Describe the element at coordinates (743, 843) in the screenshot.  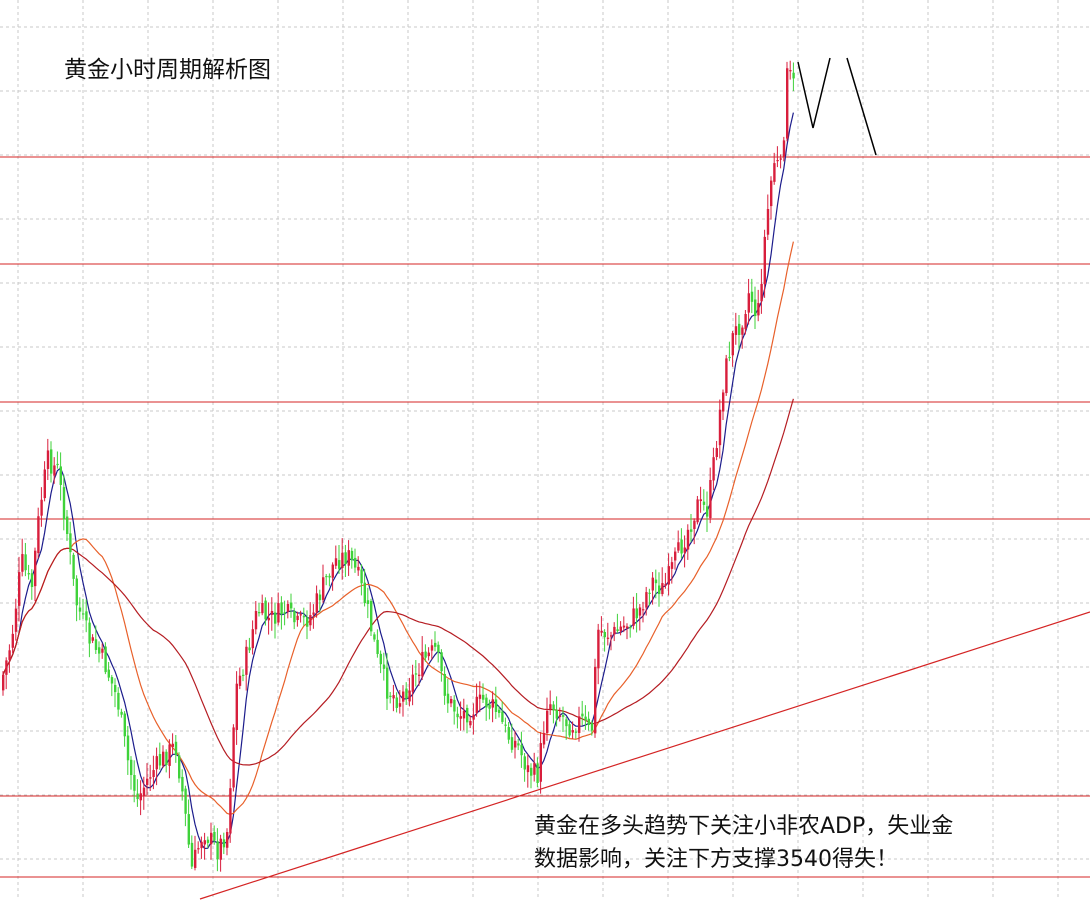
I see `analysis-note: 黄金在多头趋势下关注小非农ADP，失业金 数据影响，关注下方支撑3540得失！` at that location.